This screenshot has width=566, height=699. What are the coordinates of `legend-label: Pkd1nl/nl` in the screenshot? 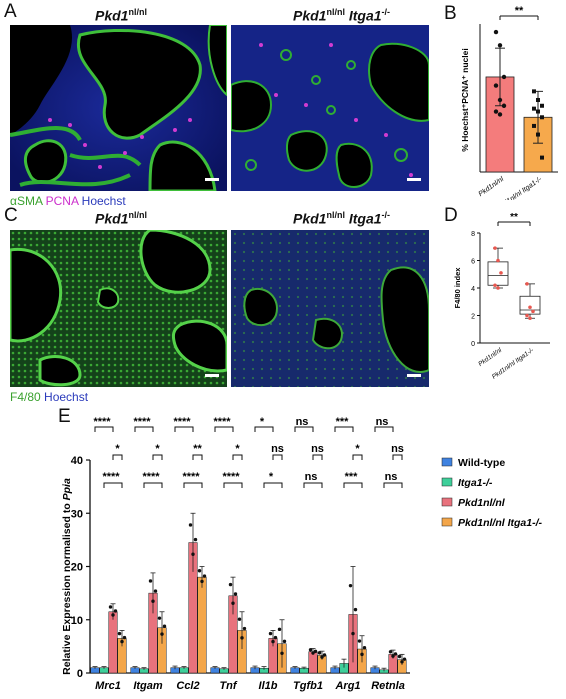 It's located at (482, 503).